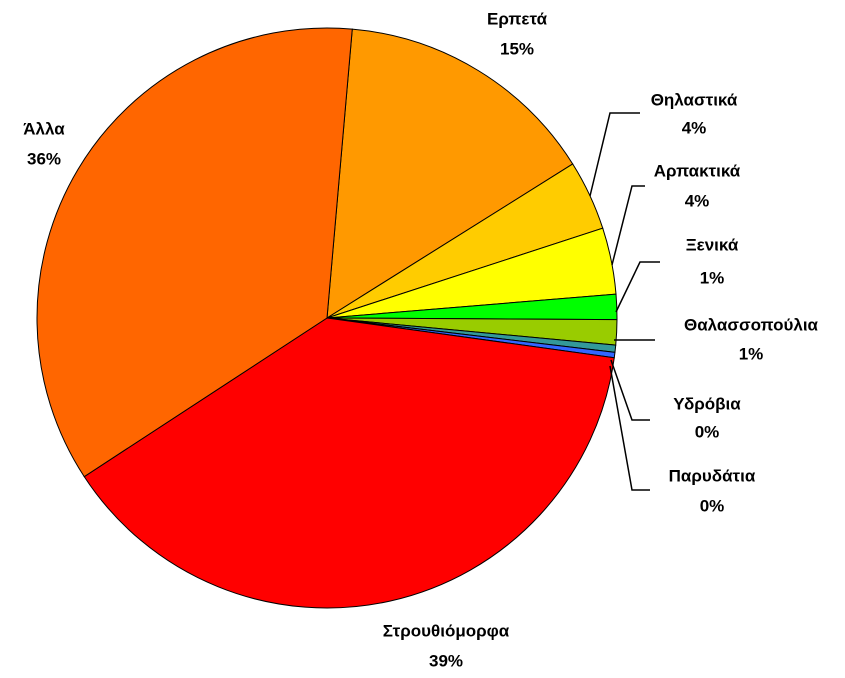  I want to click on slice-label: Θηλαστικά, so click(694, 99).